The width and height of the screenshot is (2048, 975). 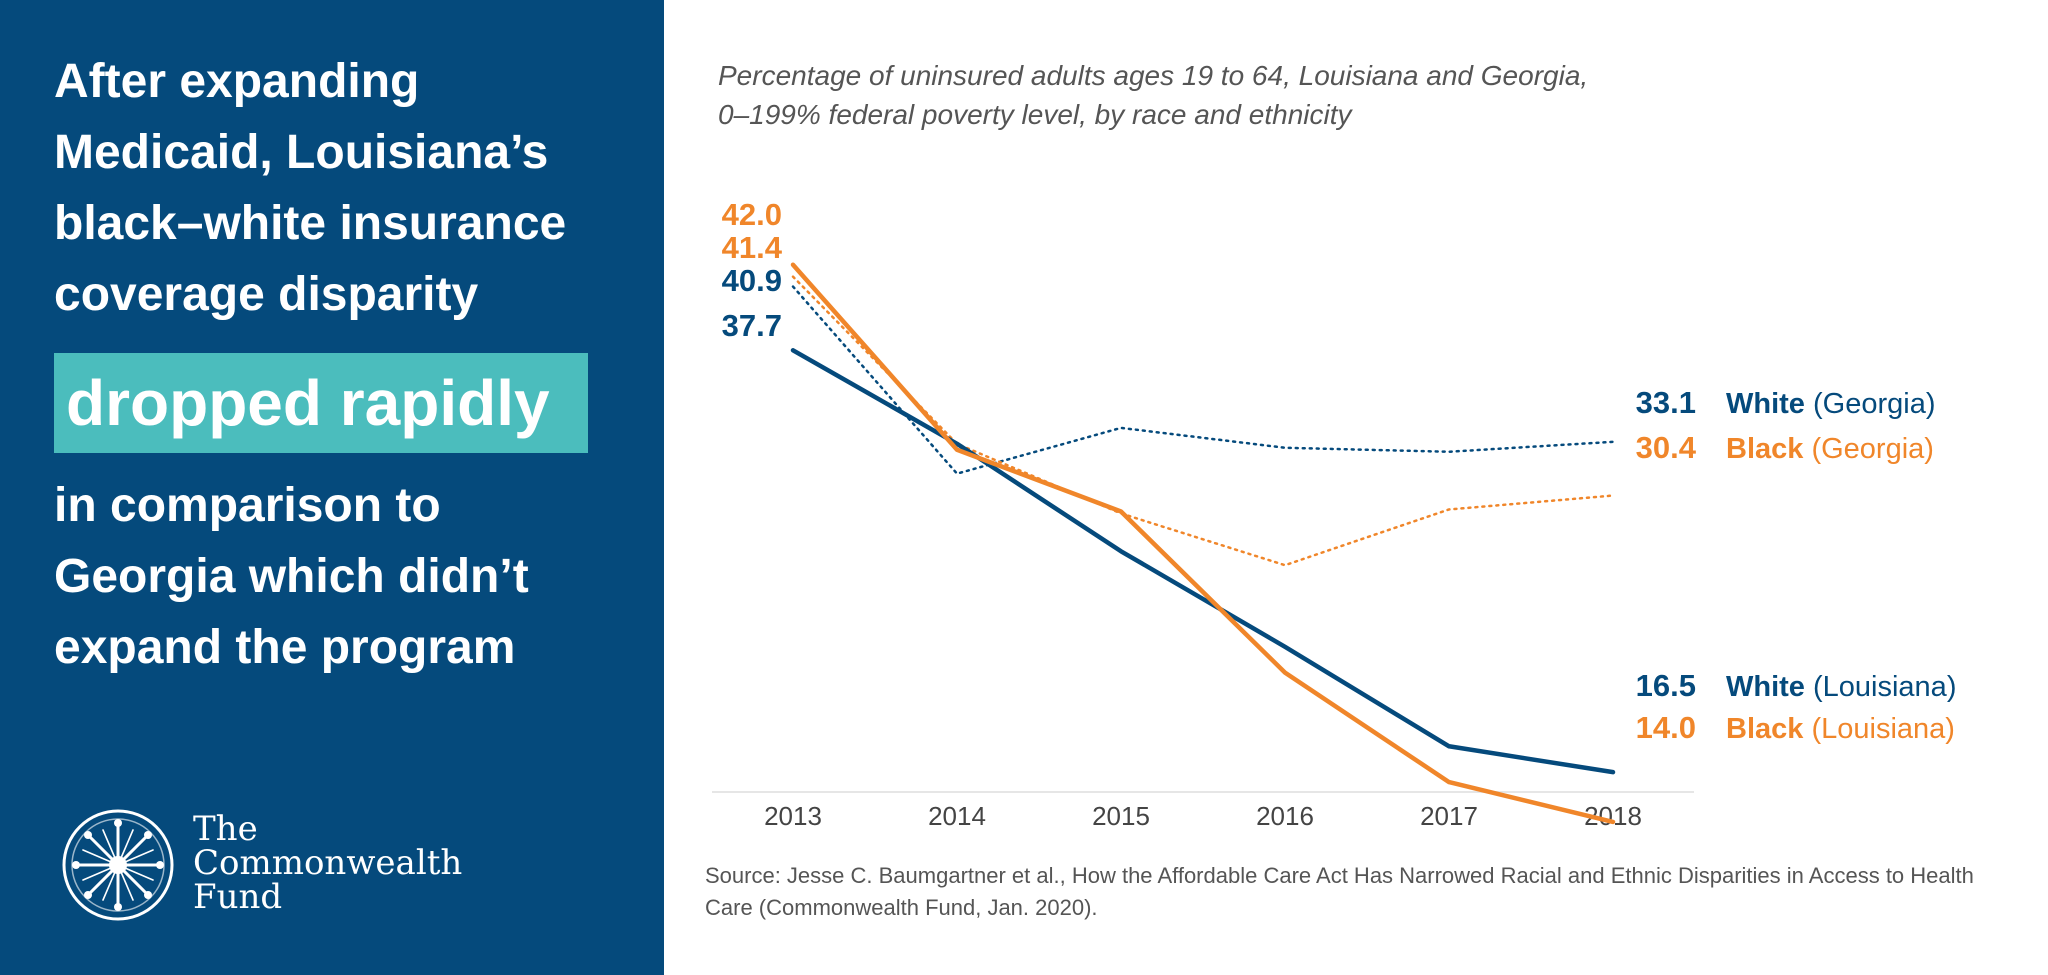 I want to click on logo-line: Fund, so click(x=238, y=897).